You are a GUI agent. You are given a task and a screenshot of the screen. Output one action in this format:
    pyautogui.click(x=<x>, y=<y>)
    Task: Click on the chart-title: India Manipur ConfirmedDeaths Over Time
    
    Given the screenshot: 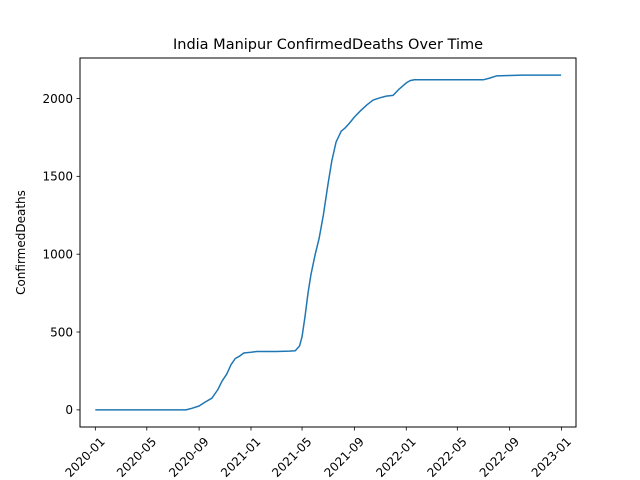 What is the action you would take?
    pyautogui.click(x=328, y=45)
    